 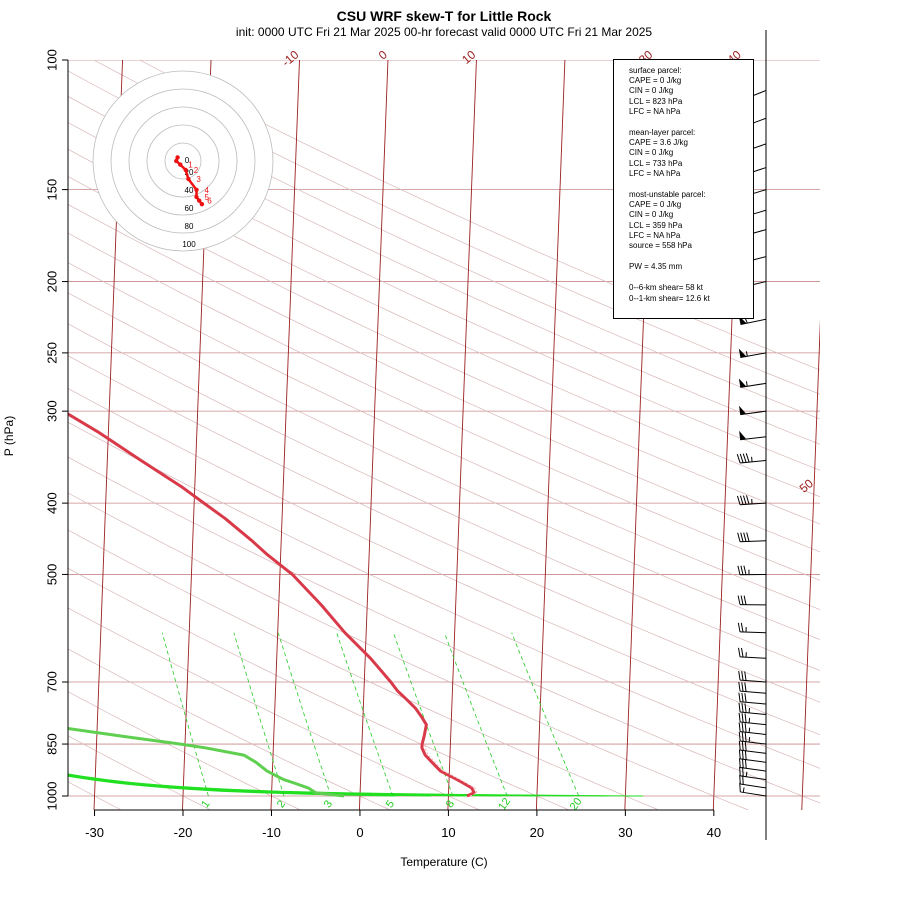 I want to click on hodograph-ring-label: 100, so click(x=189, y=244).